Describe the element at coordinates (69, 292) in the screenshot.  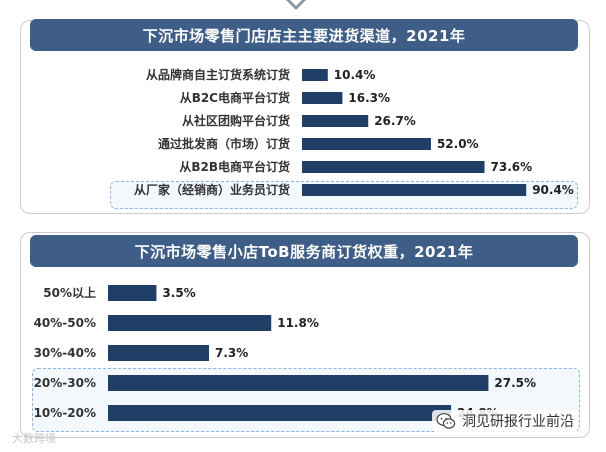
I see `category-label: 50%以上` at that location.